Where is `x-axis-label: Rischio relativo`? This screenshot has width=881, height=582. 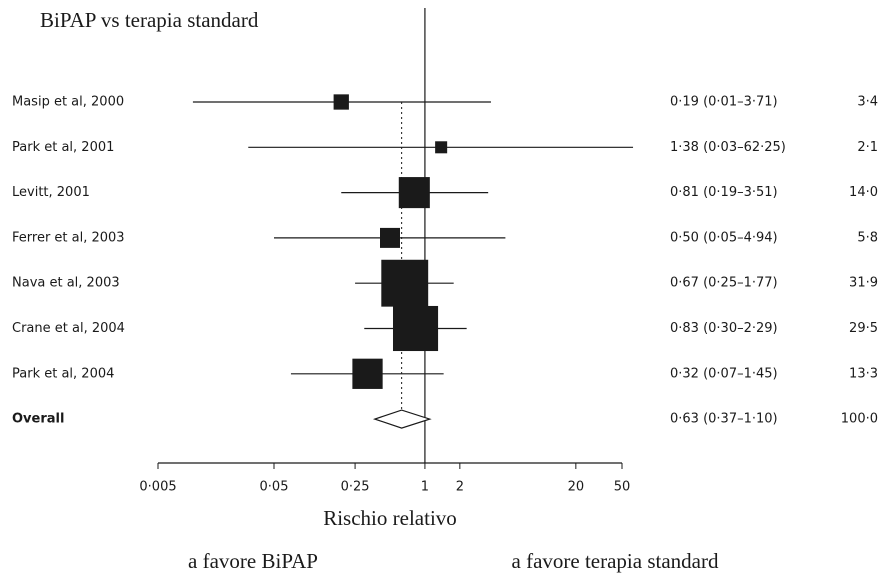 x-axis-label: Rischio relativo is located at coordinates (390, 518).